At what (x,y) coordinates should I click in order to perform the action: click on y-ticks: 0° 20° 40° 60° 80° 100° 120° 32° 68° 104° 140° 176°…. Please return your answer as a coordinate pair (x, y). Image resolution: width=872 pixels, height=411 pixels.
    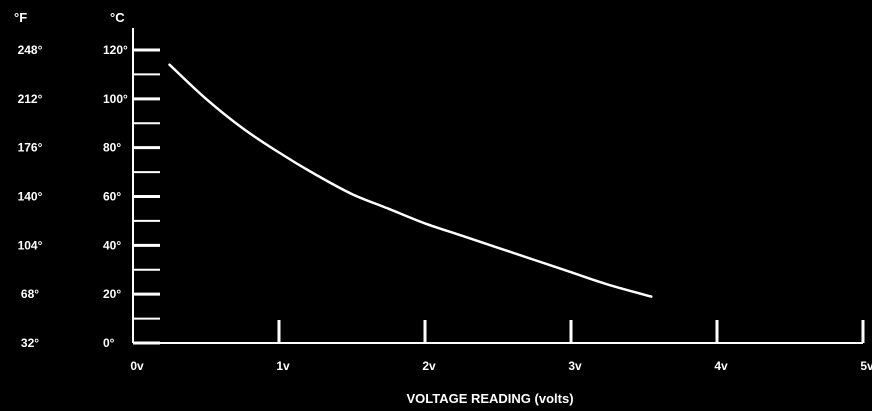
    Looking at the image, I should click on (89, 196).